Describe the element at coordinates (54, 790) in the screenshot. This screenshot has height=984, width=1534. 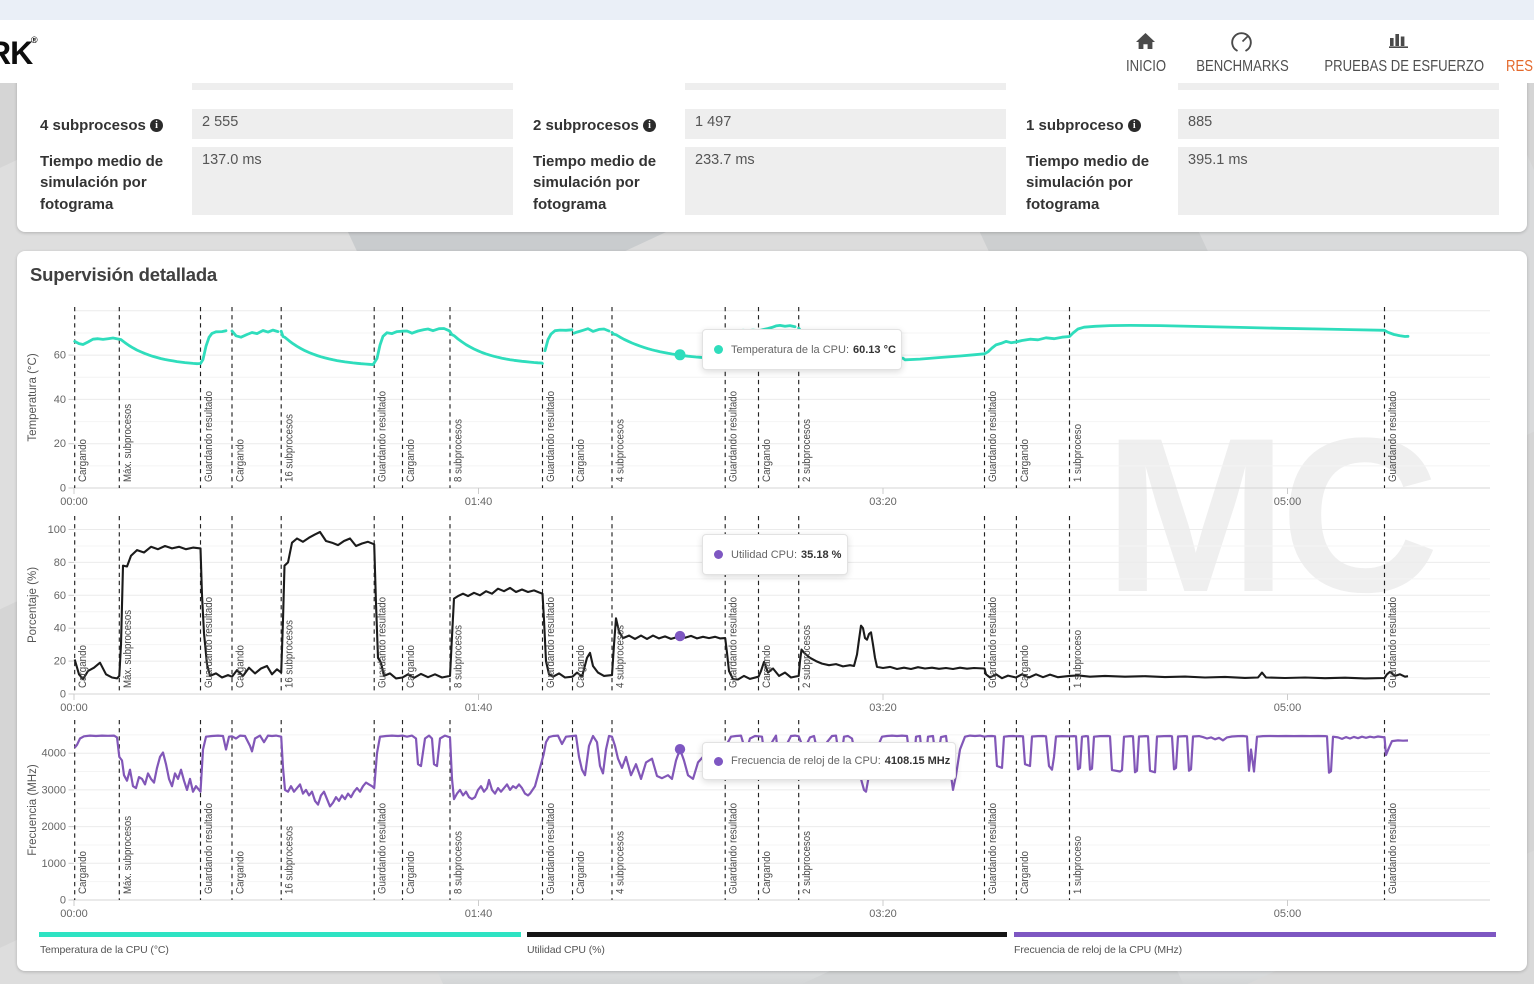
I see `svg-text: 3000` at that location.